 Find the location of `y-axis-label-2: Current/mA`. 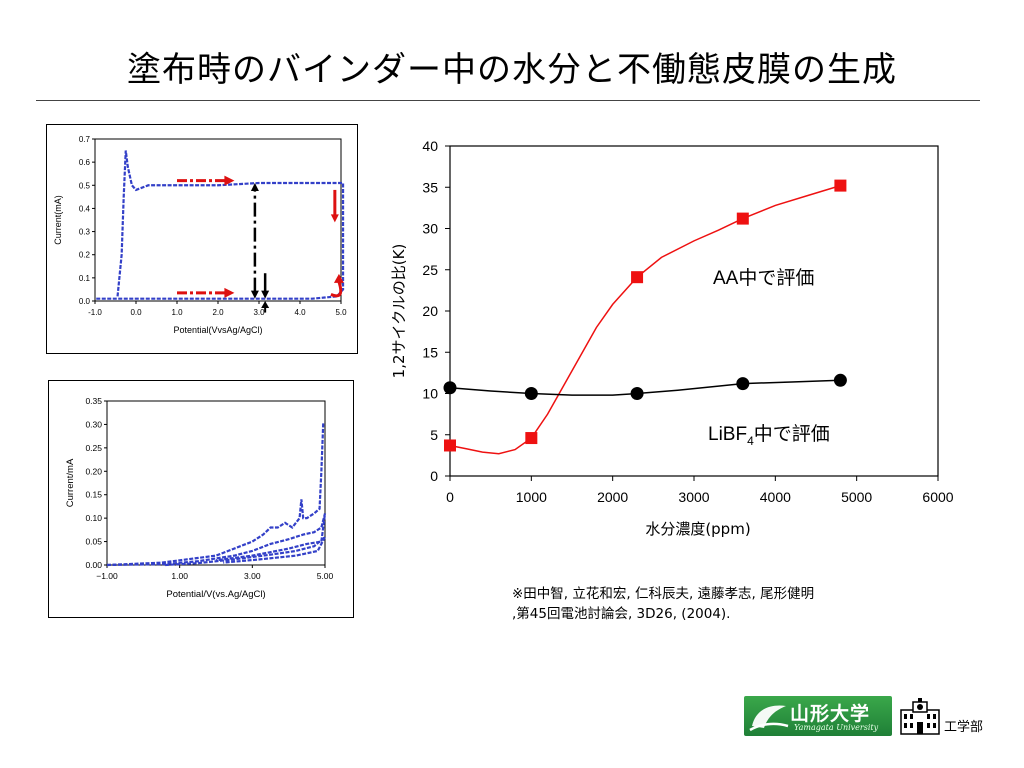

y-axis-label-2: Current/mA is located at coordinates (70, 482).